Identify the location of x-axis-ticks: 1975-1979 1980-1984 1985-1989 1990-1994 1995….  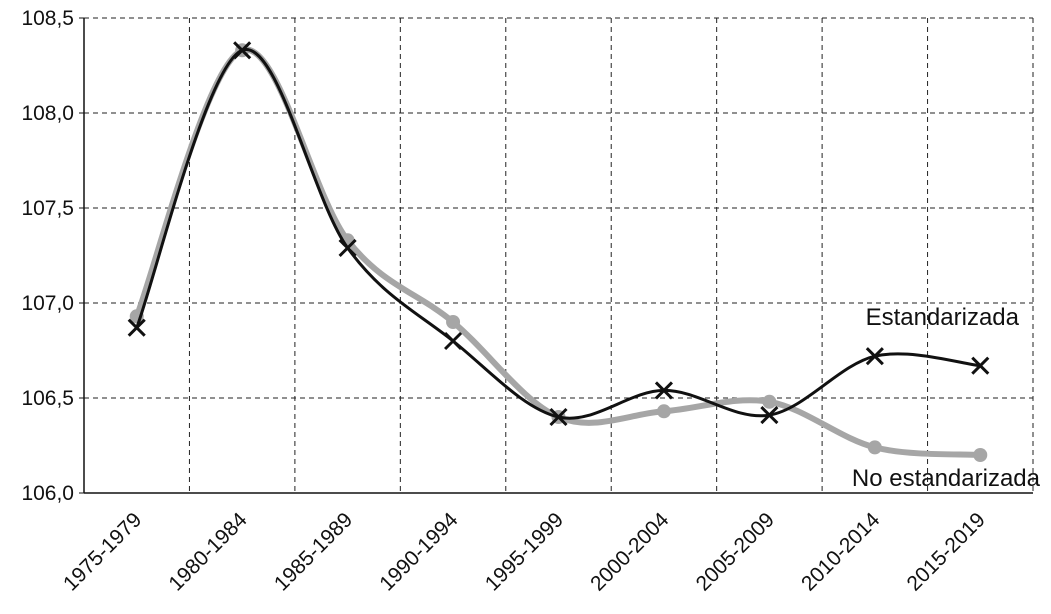
(524, 552).